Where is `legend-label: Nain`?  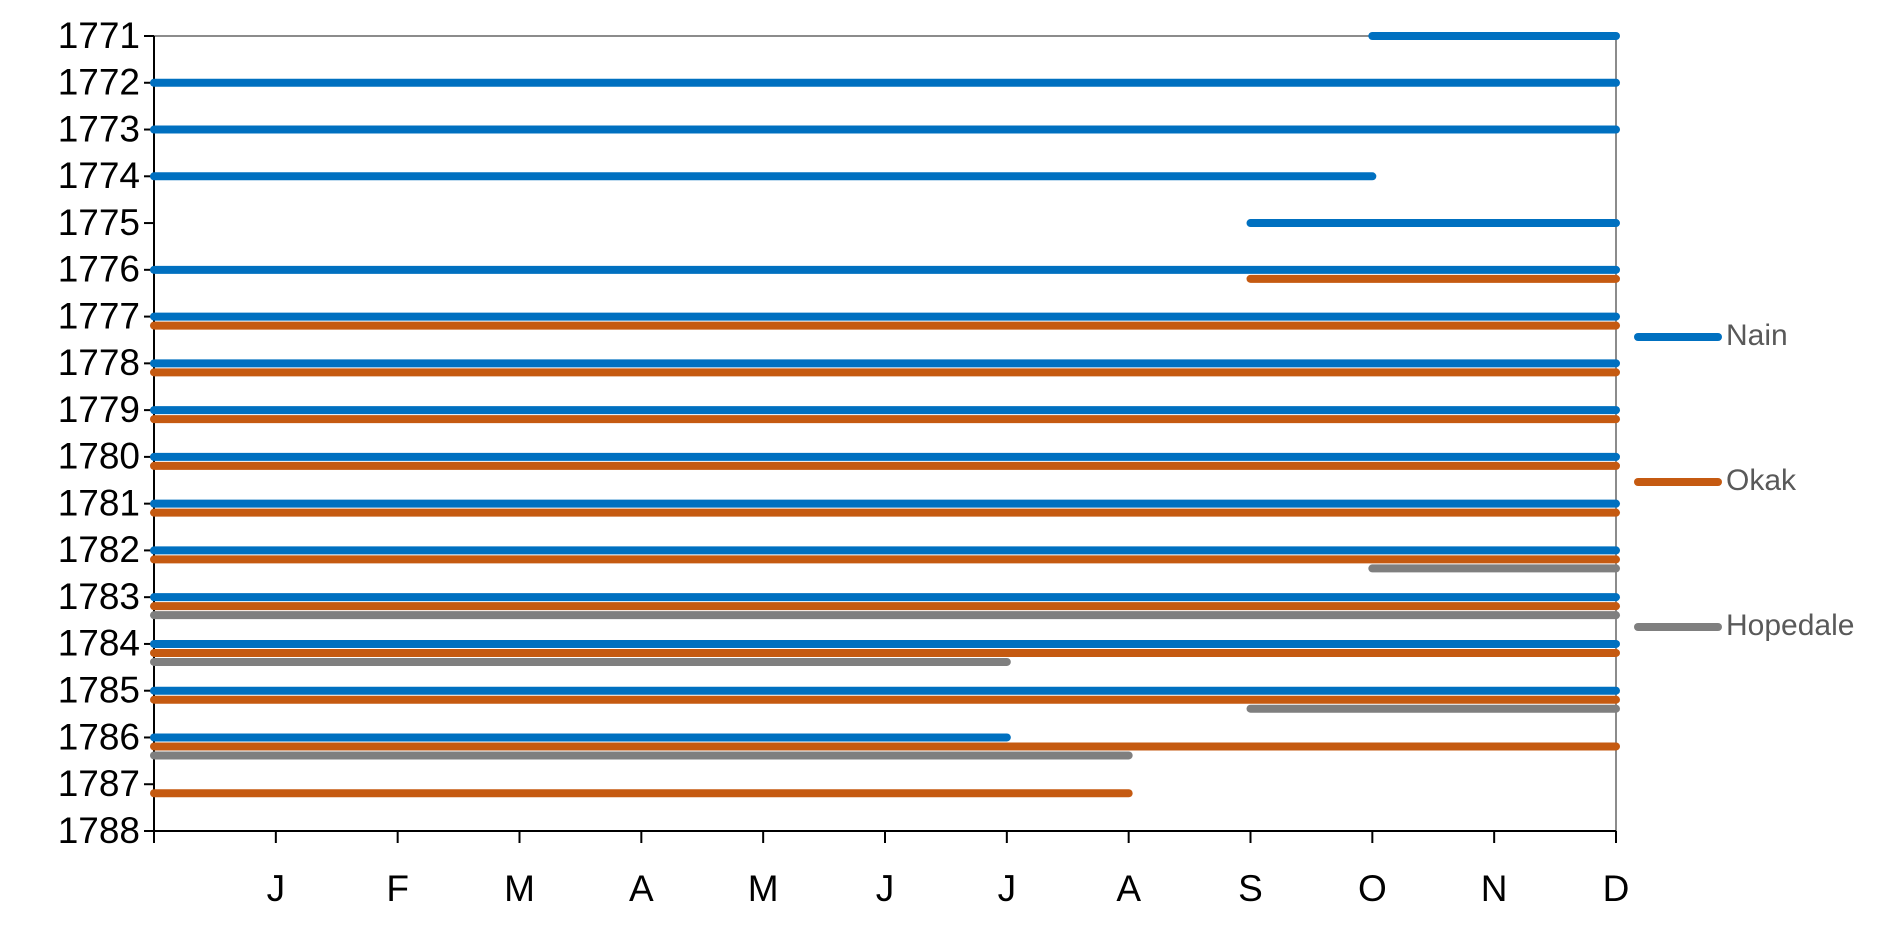
legend-label: Nain is located at coordinates (1757, 335).